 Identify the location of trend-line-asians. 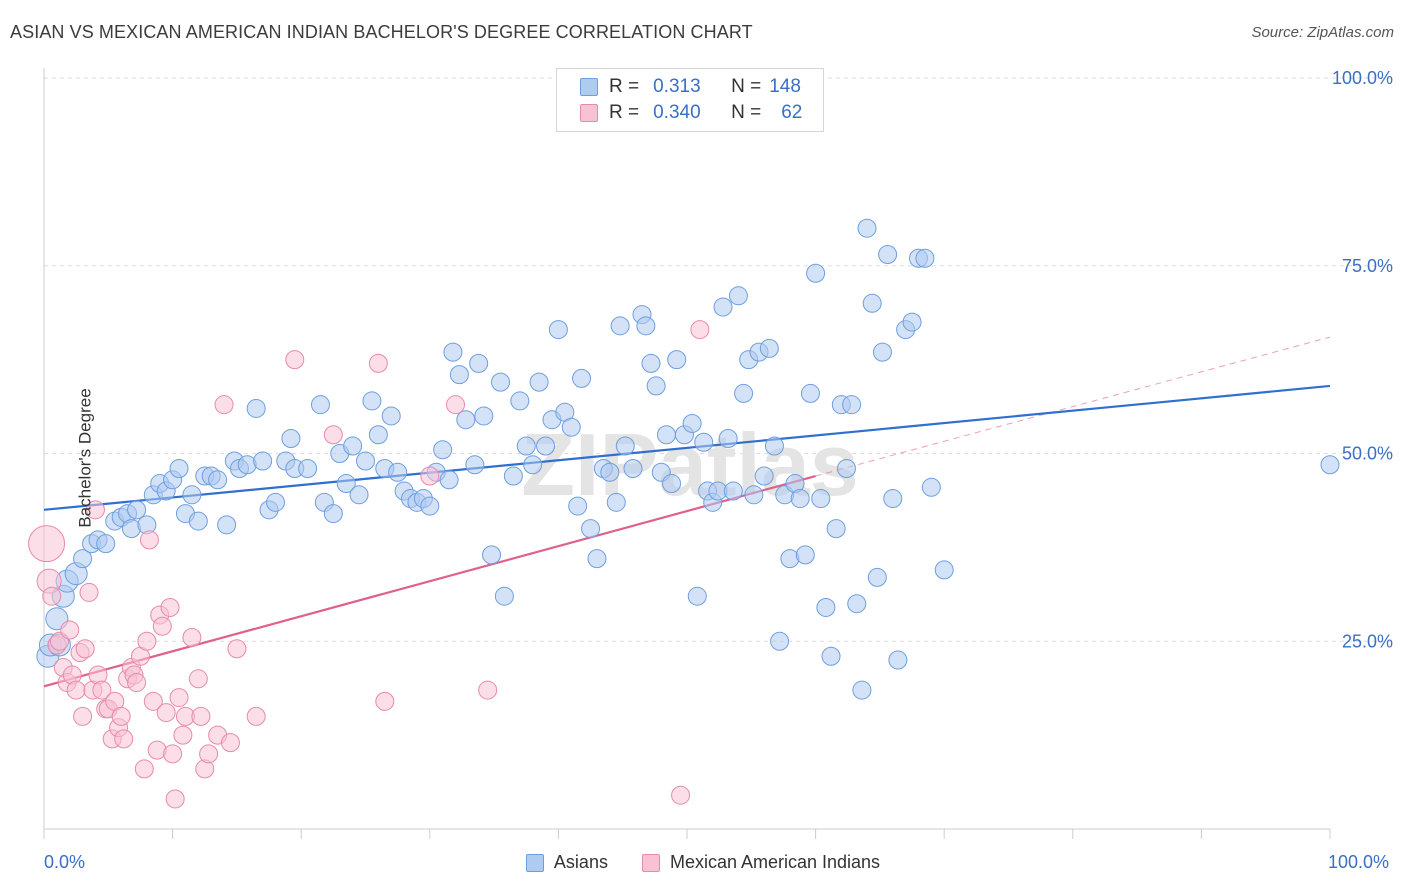
(687, 447).